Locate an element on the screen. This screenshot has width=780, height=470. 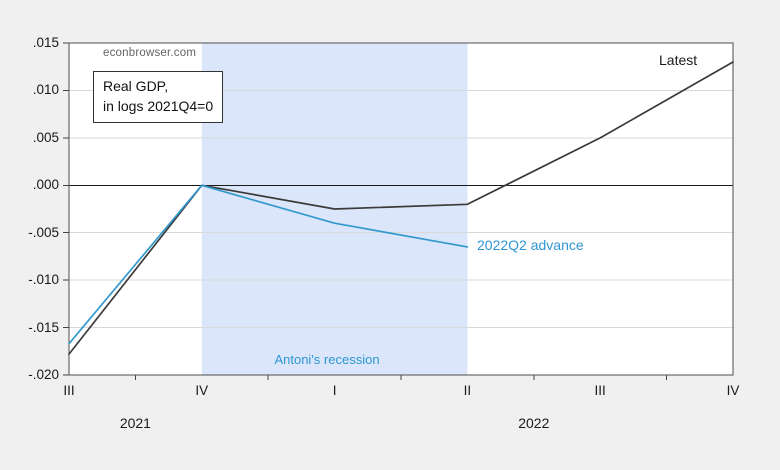
chart-note-box: Real GDP, in logs 2021Q4=0 is located at coordinates (158, 97).